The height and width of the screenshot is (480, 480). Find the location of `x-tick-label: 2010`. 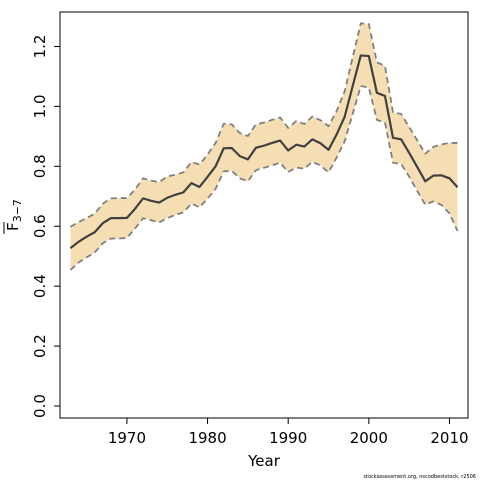

x-tick-label: 2010 is located at coordinates (449, 438).